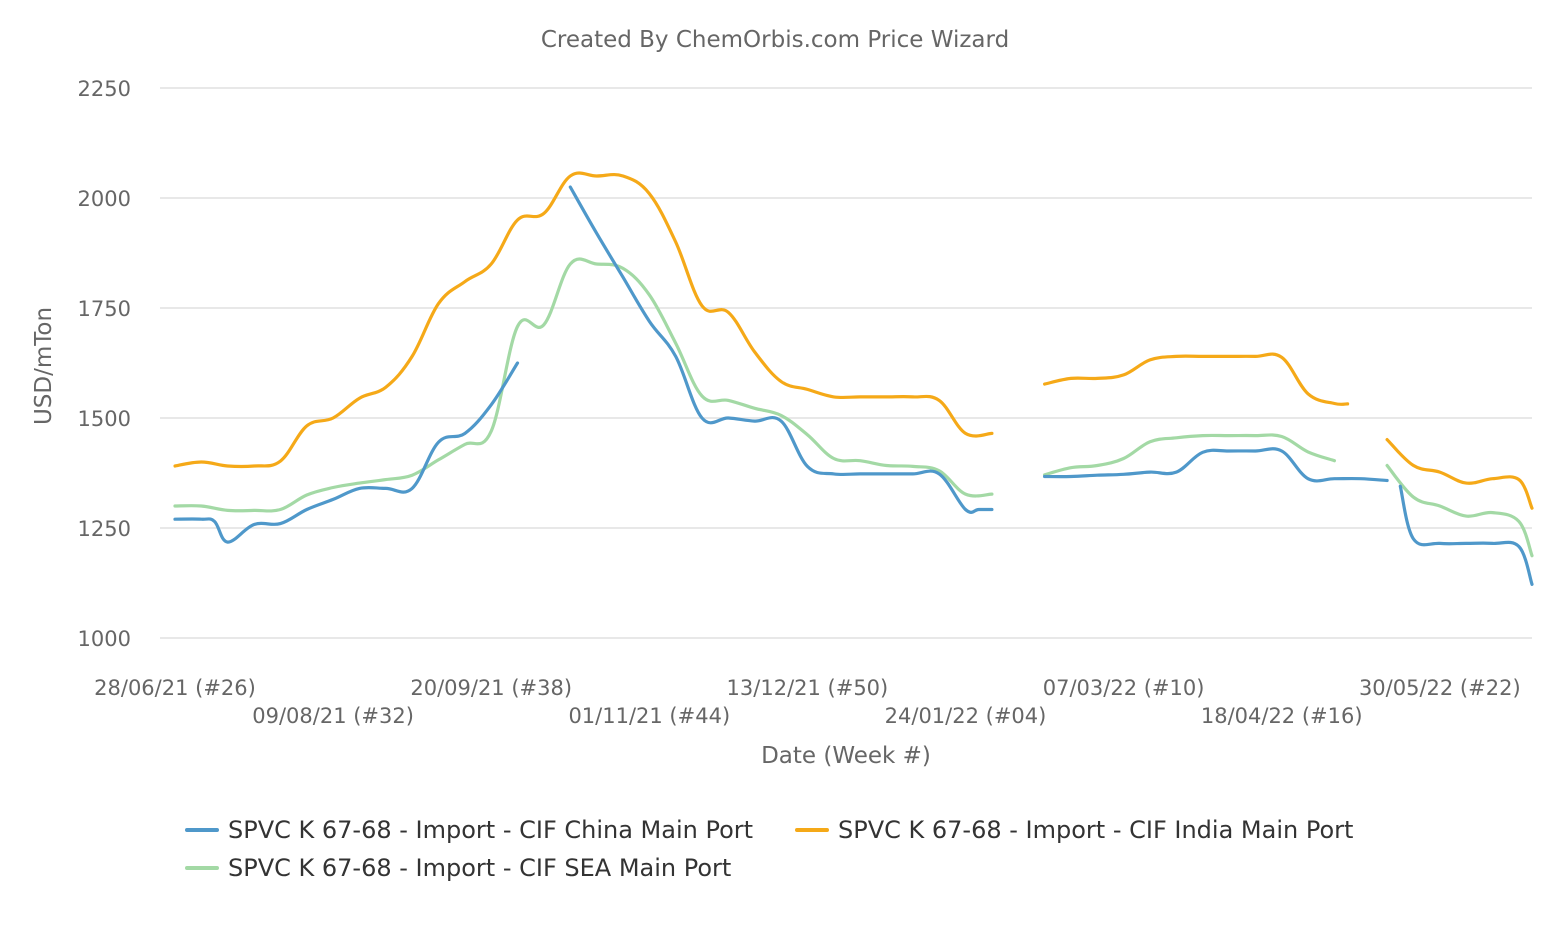  What do you see at coordinates (104, 529) in the screenshot?
I see `y-tick-label: 1250` at bounding box center [104, 529].